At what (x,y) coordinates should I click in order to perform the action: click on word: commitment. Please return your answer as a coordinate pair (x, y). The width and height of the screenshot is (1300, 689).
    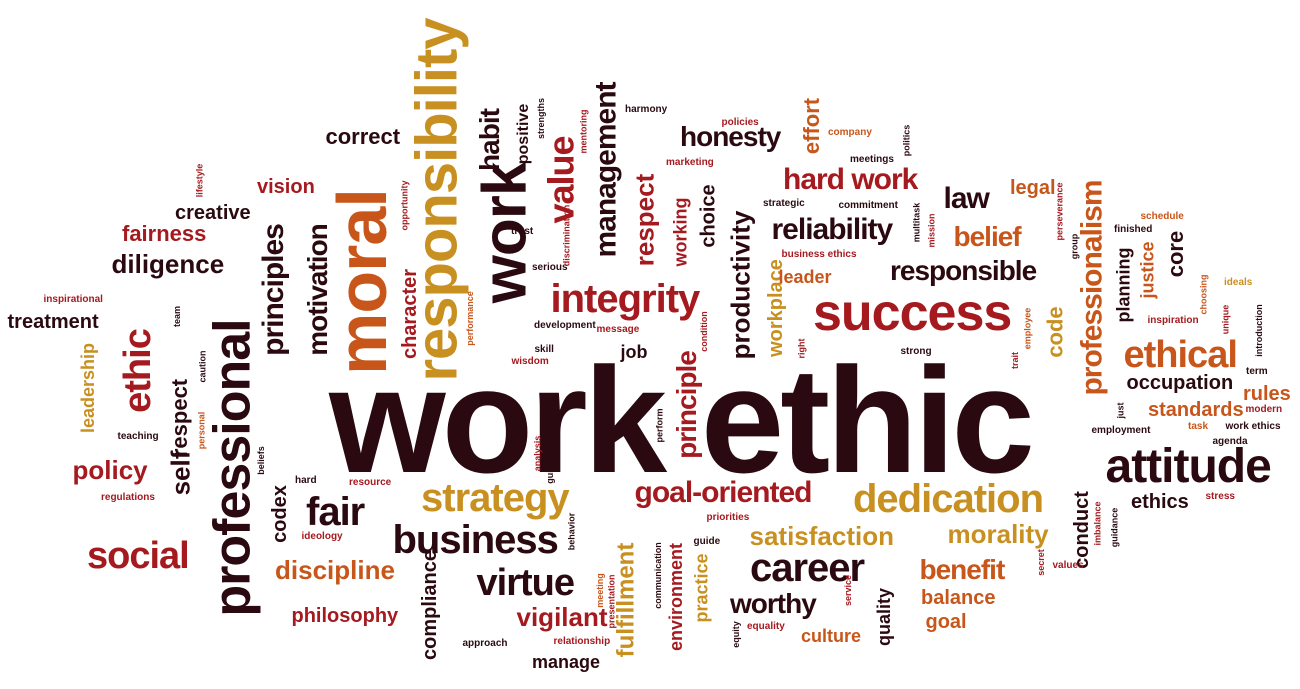
    Looking at the image, I should click on (868, 205).